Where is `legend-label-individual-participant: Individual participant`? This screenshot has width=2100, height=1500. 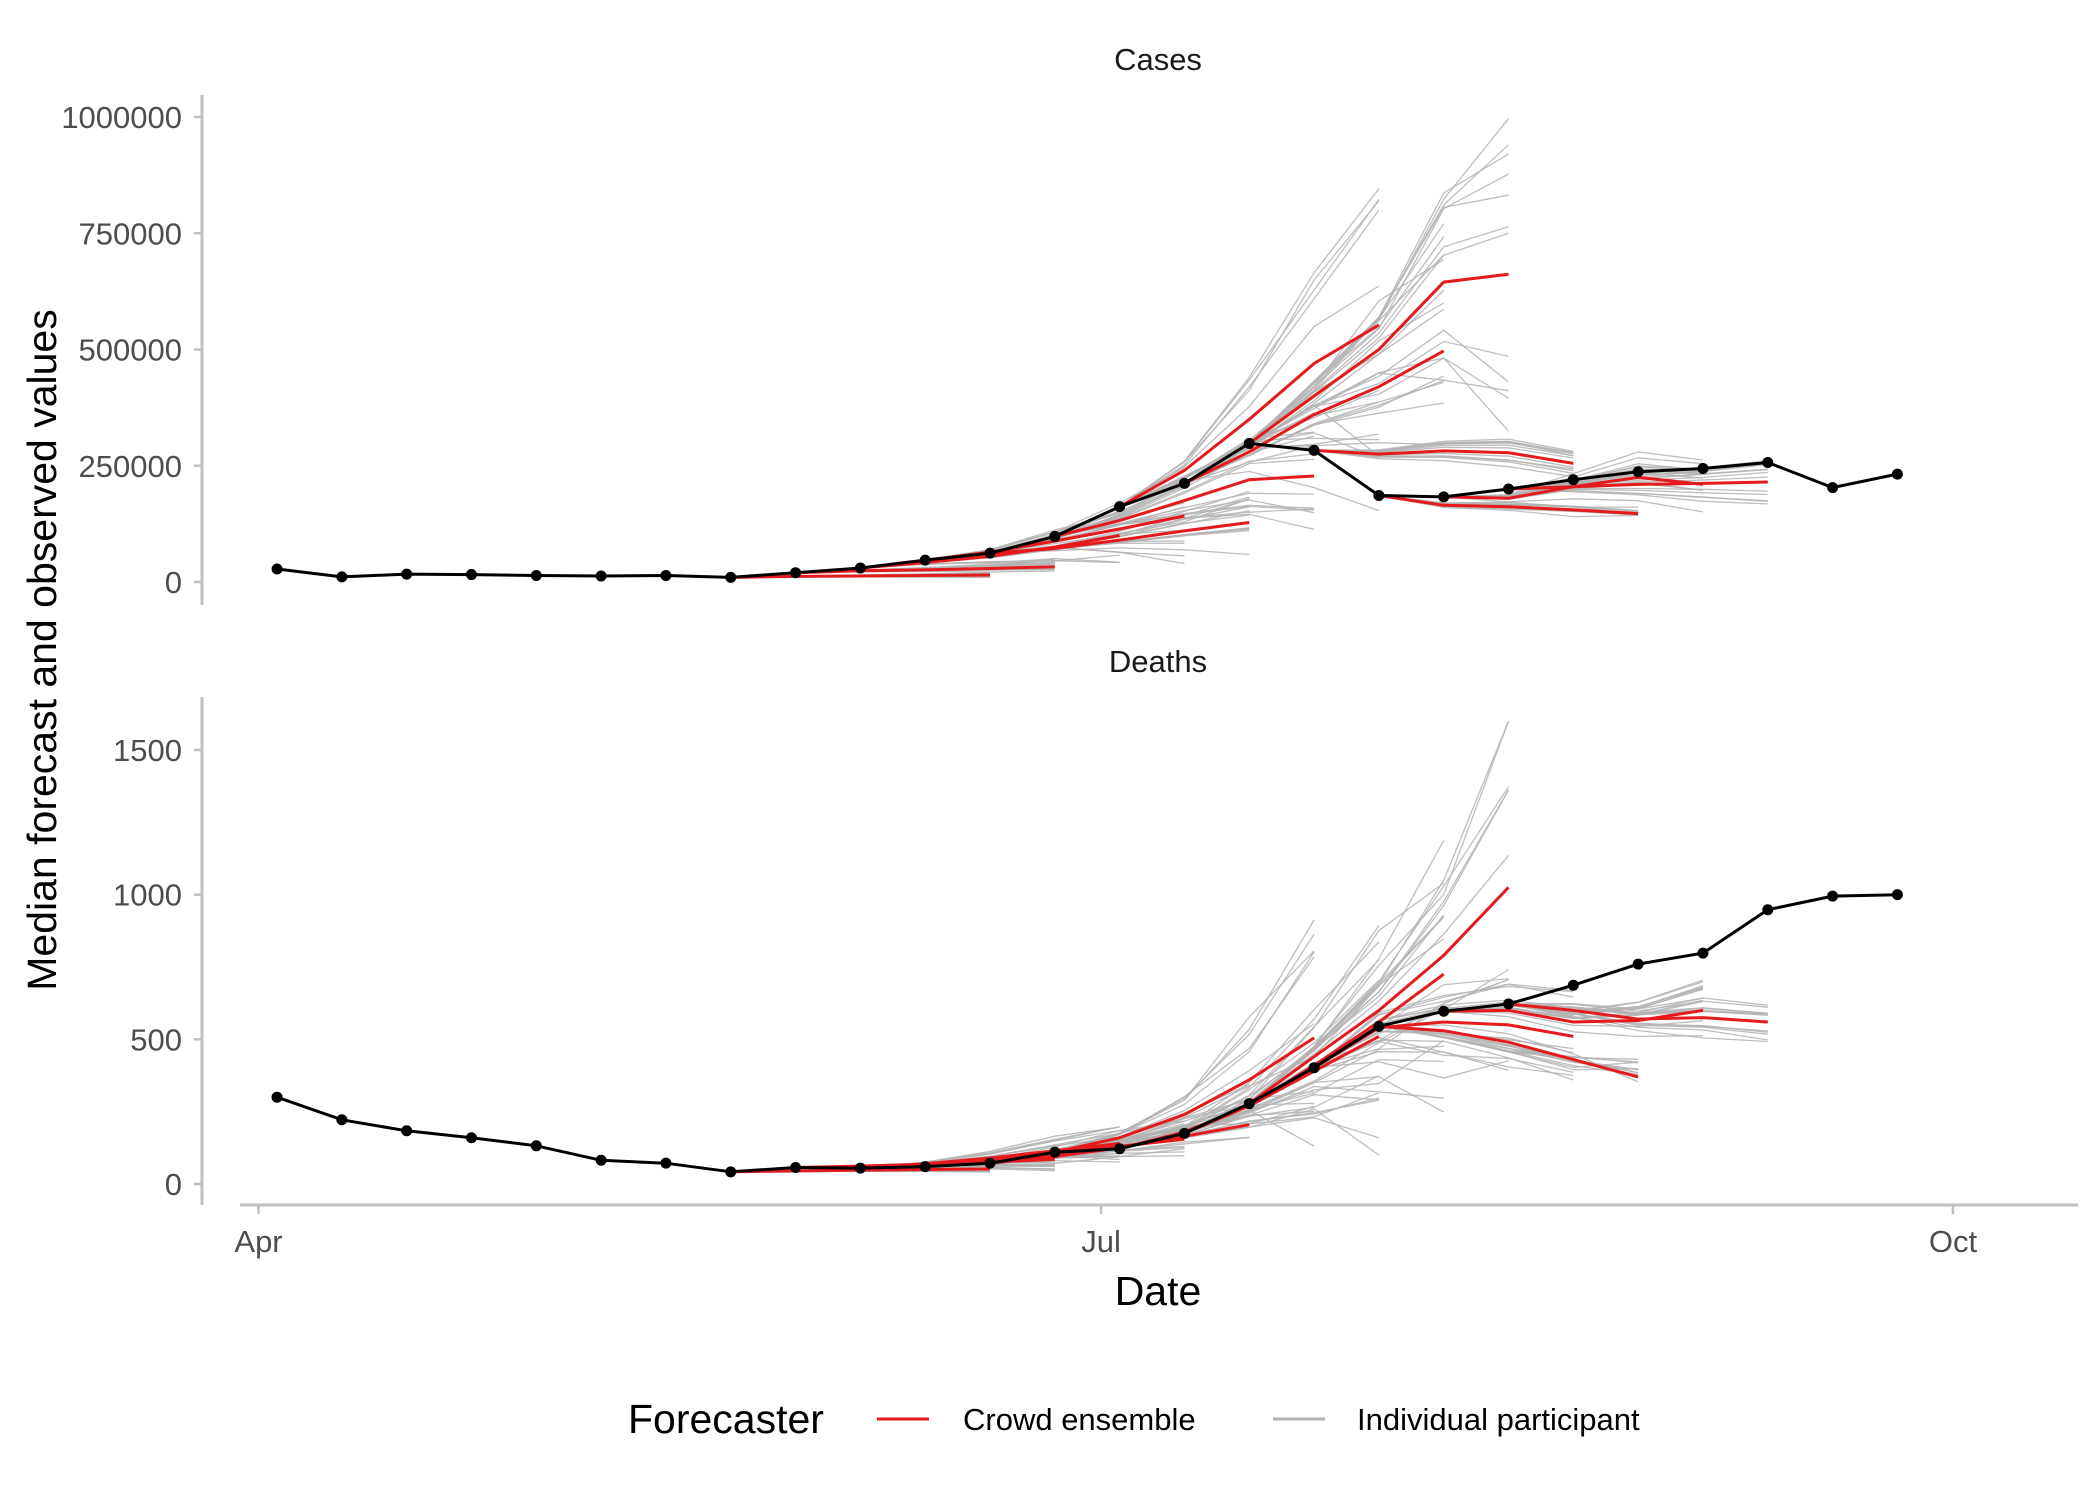
legend-label-individual-participant: Individual participant is located at coordinates (1498, 1419).